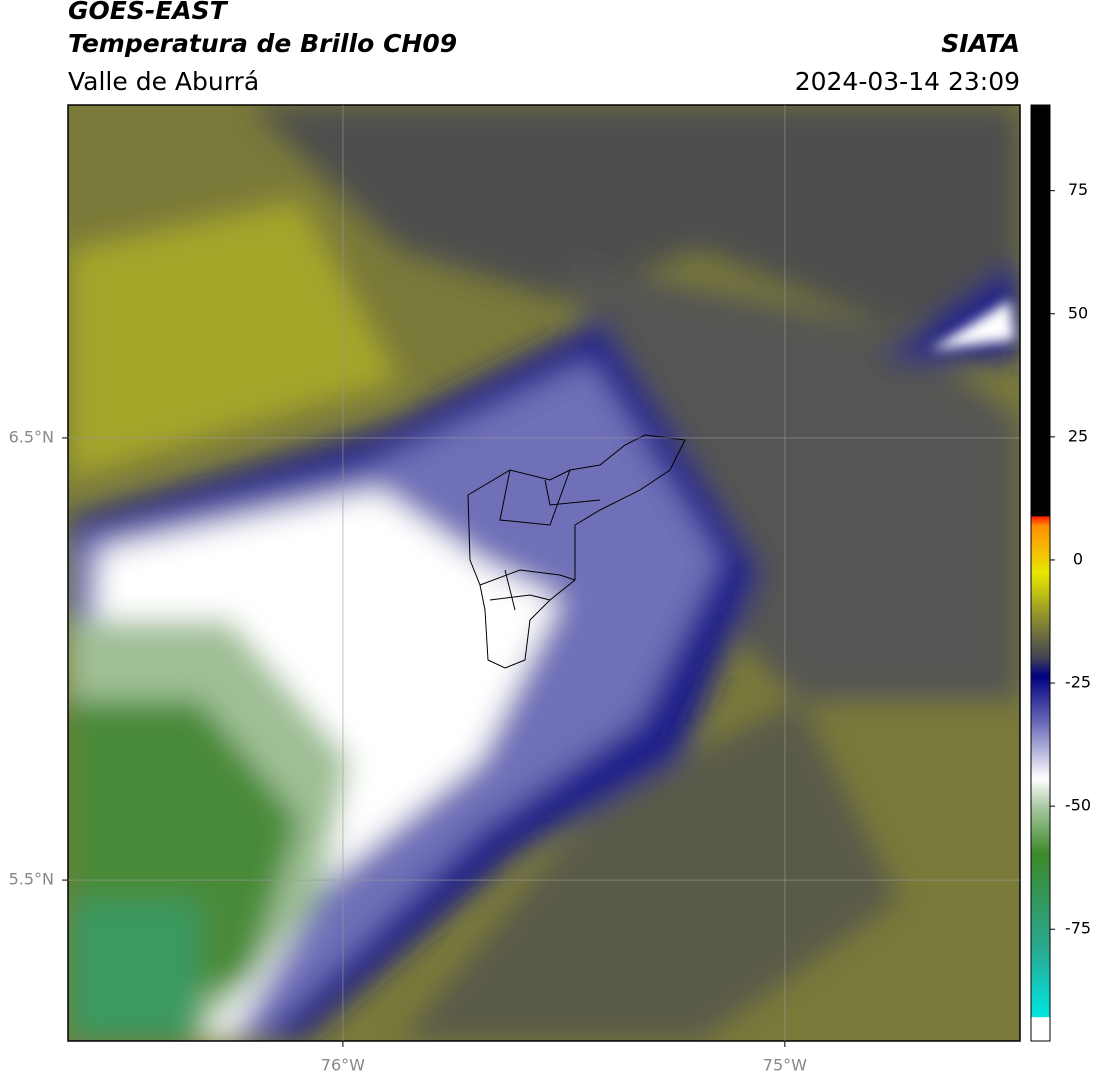 This screenshot has height=1082, width=1094. I want to click on x-tick-label: 75°W, so click(785, 1065).